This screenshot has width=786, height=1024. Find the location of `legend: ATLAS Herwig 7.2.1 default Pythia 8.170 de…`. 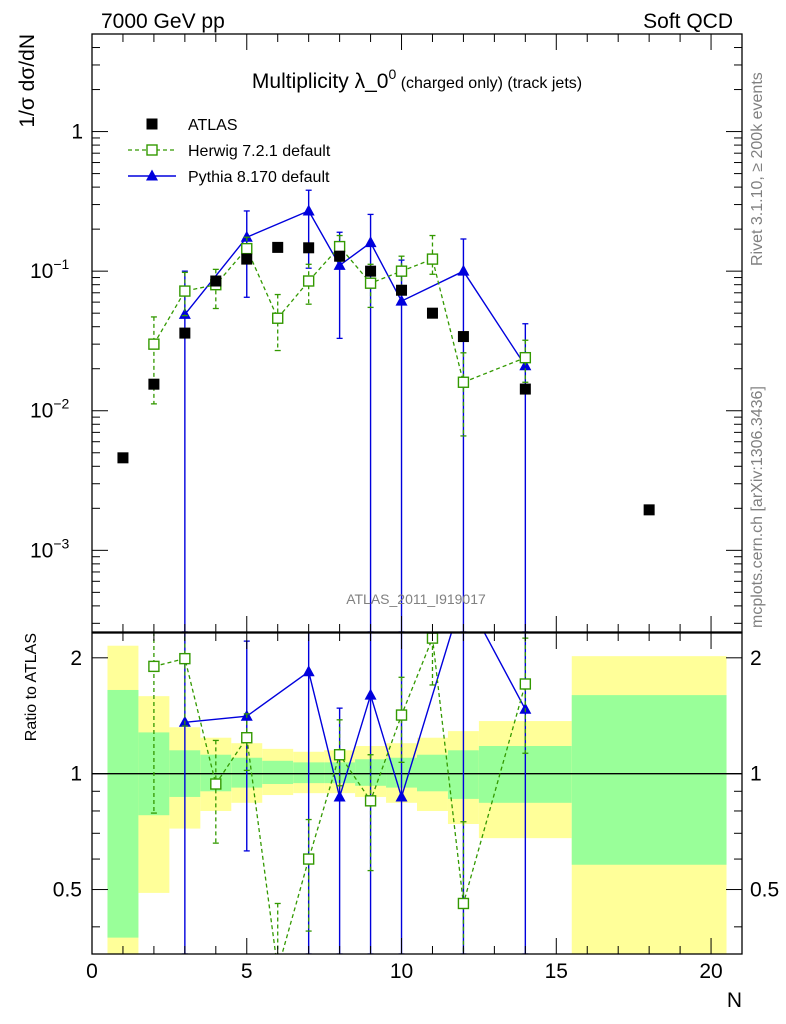

legend: ATLAS Herwig 7.2.1 default Pythia 8.170 de… is located at coordinates (229, 151).